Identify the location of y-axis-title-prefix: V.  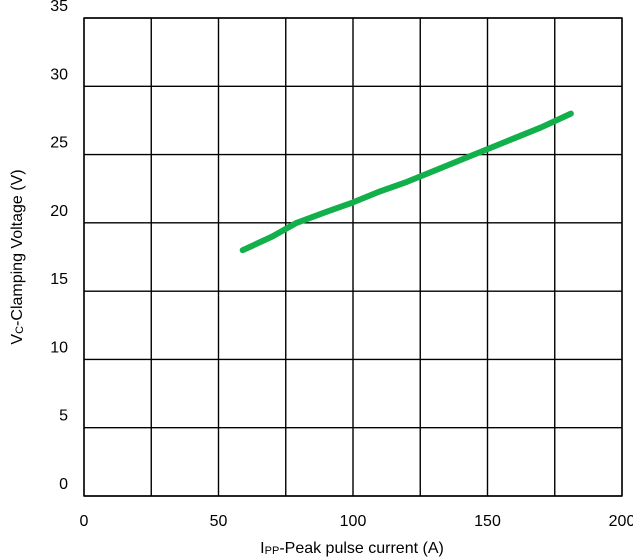
(17, 339).